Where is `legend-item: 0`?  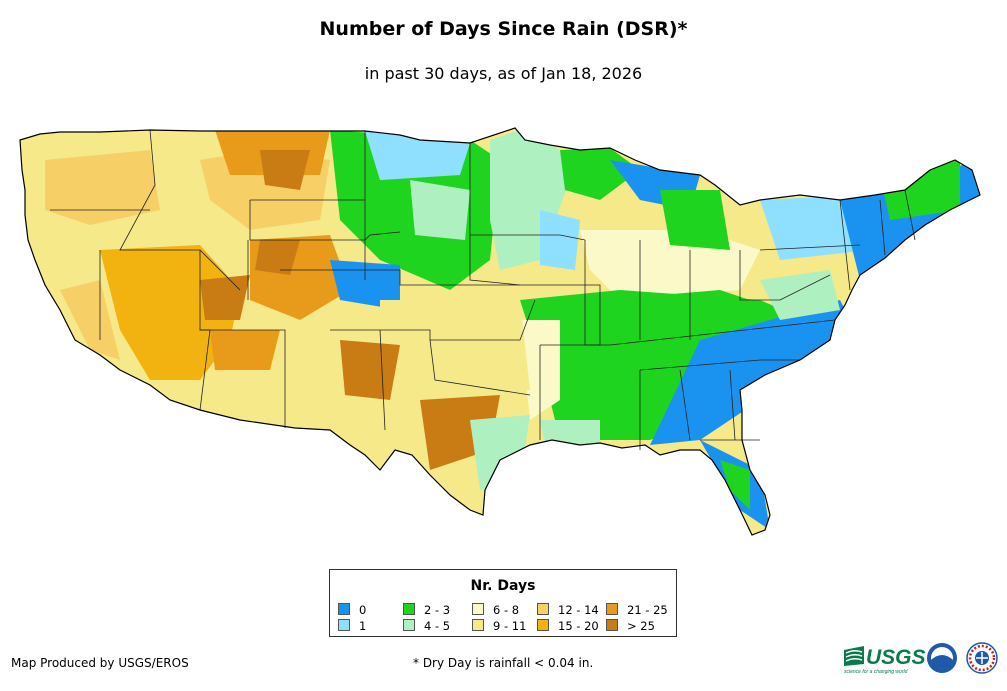 legend-item: 0 is located at coordinates (352, 610).